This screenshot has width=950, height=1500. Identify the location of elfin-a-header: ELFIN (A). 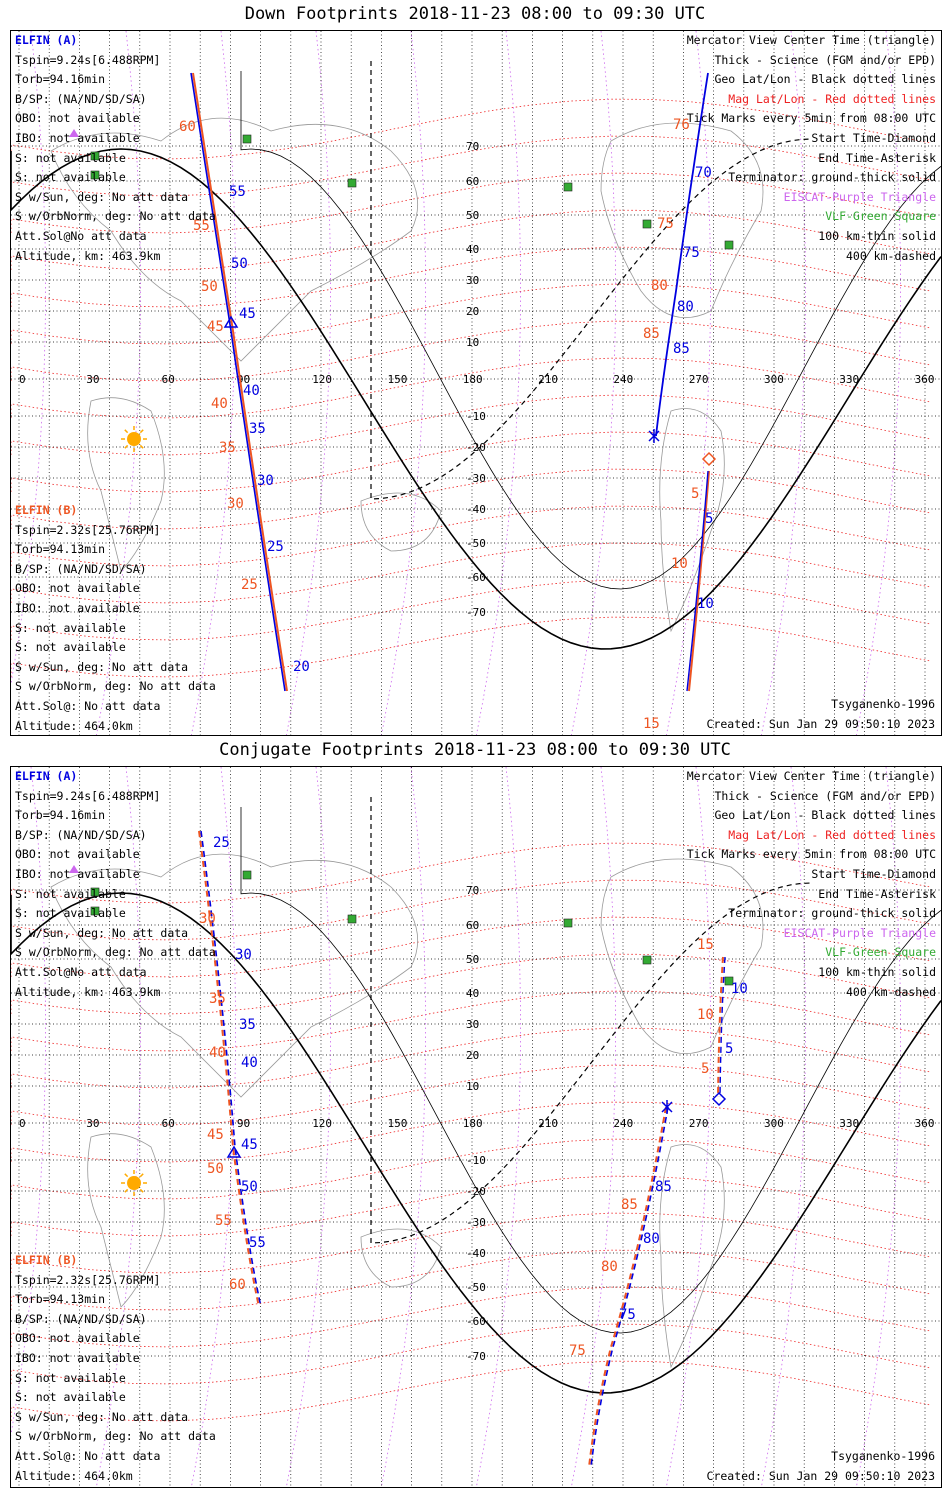
(46, 40).